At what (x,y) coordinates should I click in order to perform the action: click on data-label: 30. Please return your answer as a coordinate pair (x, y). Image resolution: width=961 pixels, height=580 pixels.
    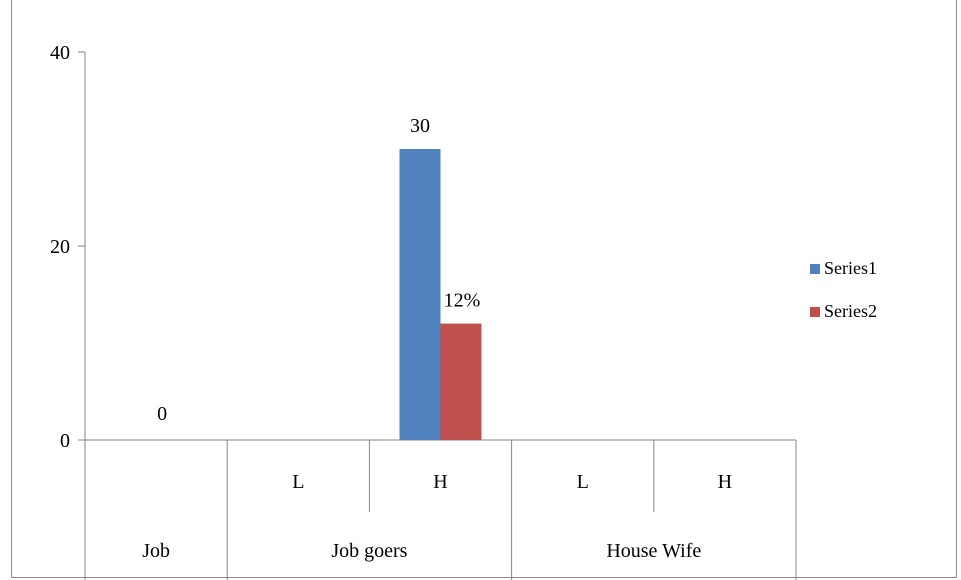
    Looking at the image, I should click on (420, 126).